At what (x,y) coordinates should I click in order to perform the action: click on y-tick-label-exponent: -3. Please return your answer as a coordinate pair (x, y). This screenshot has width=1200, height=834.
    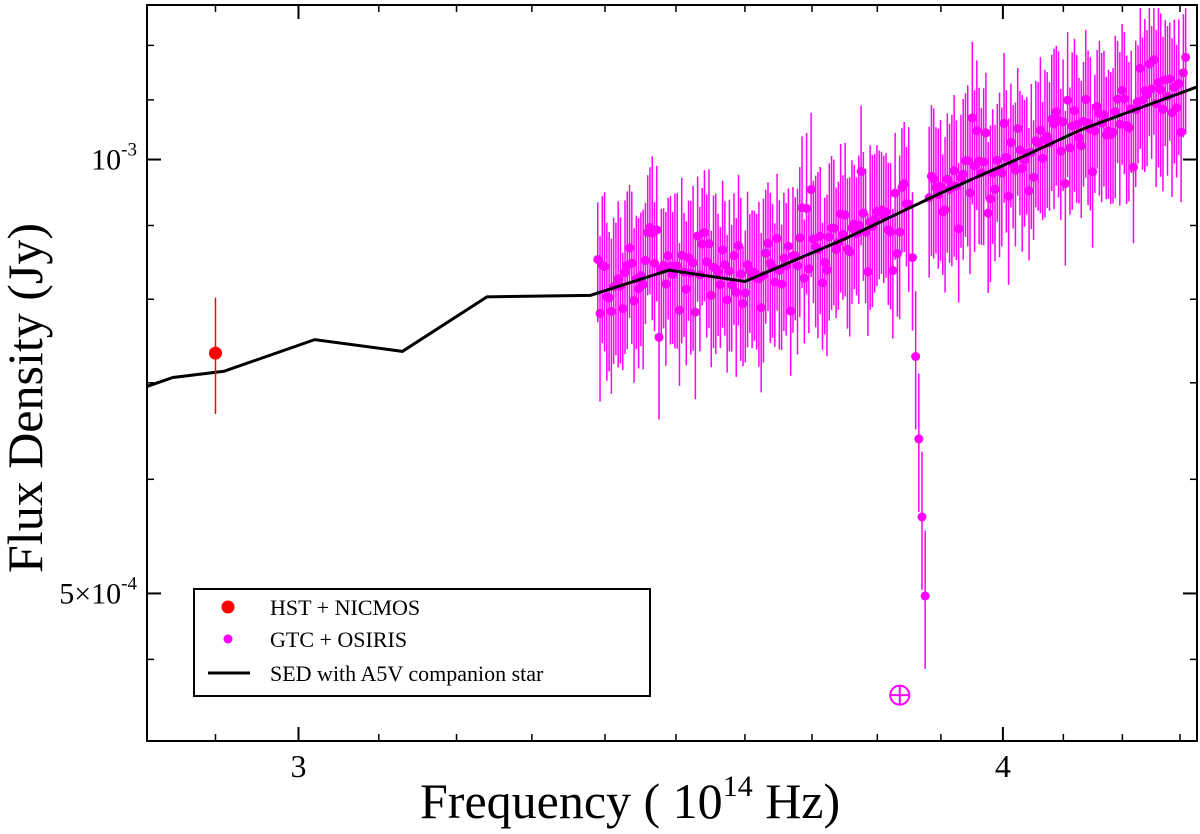
    Looking at the image, I should click on (129, 150).